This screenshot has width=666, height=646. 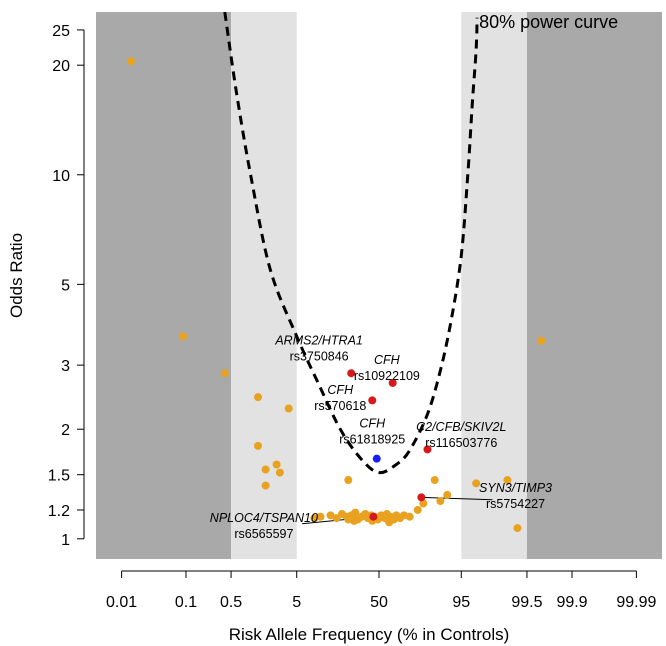 I want to click on y-tick-label-5: 5, so click(x=65, y=285).